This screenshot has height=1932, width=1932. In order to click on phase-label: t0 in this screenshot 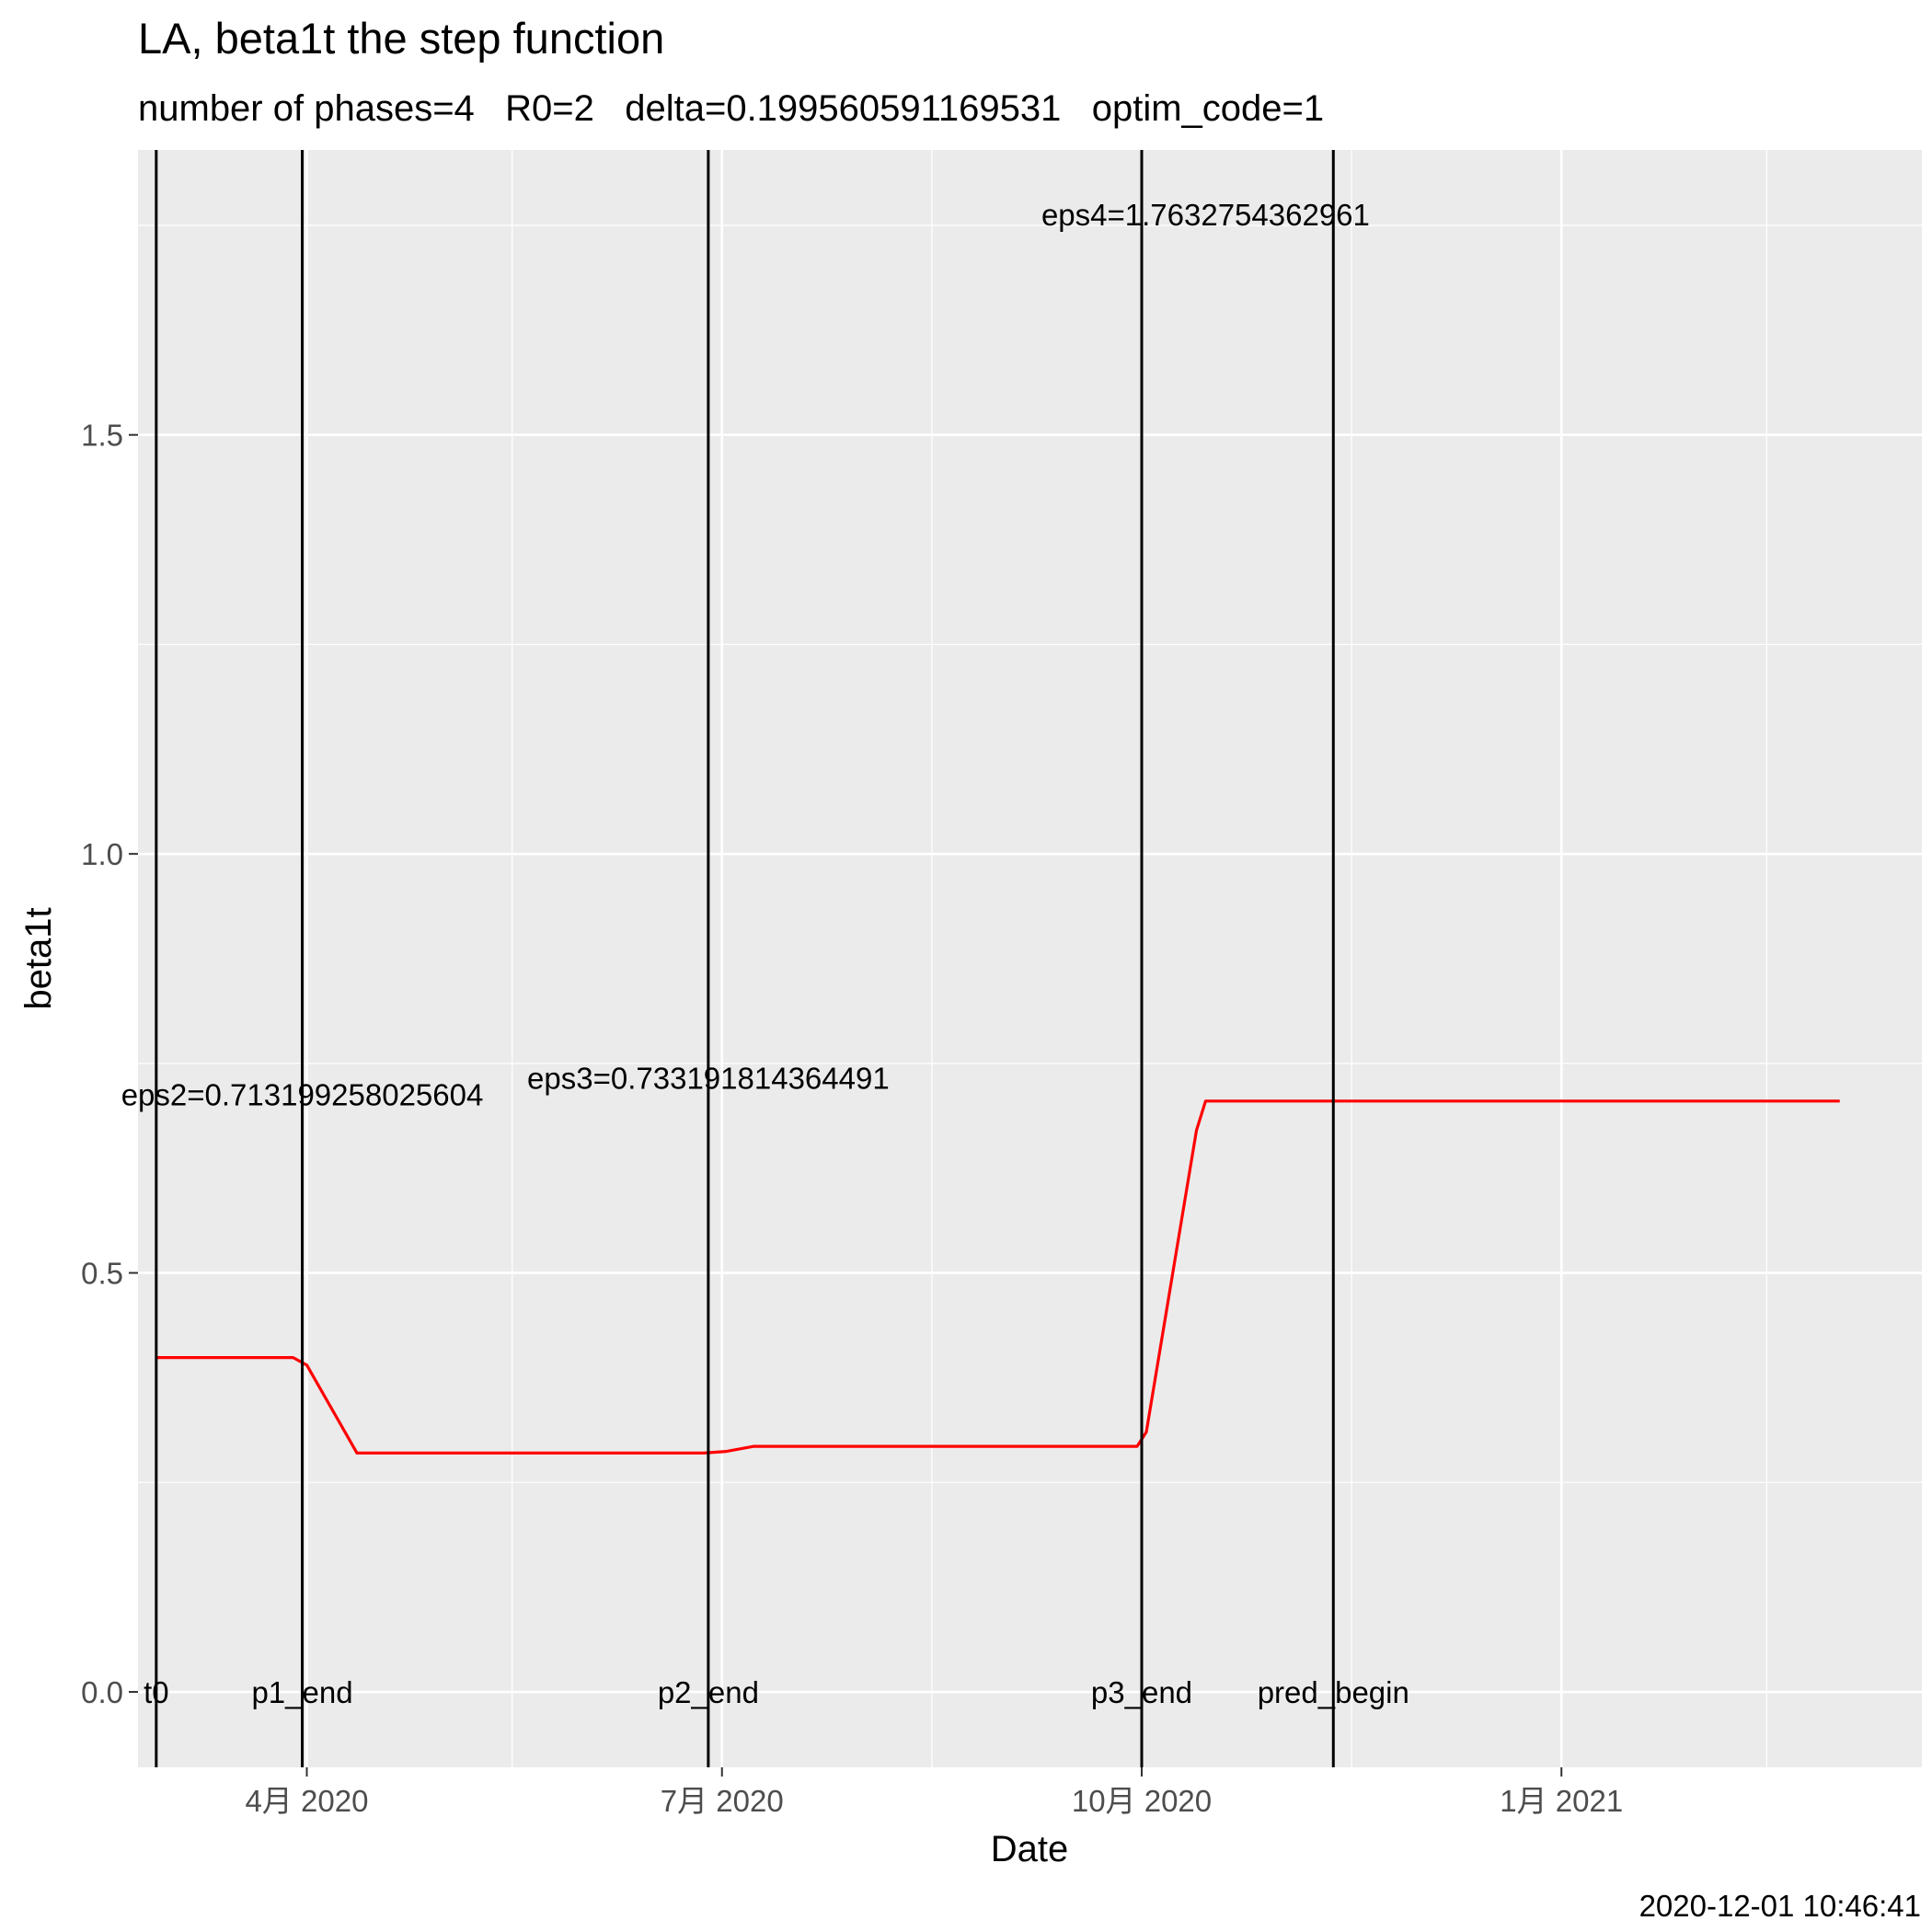, I will do `click(156, 1692)`.